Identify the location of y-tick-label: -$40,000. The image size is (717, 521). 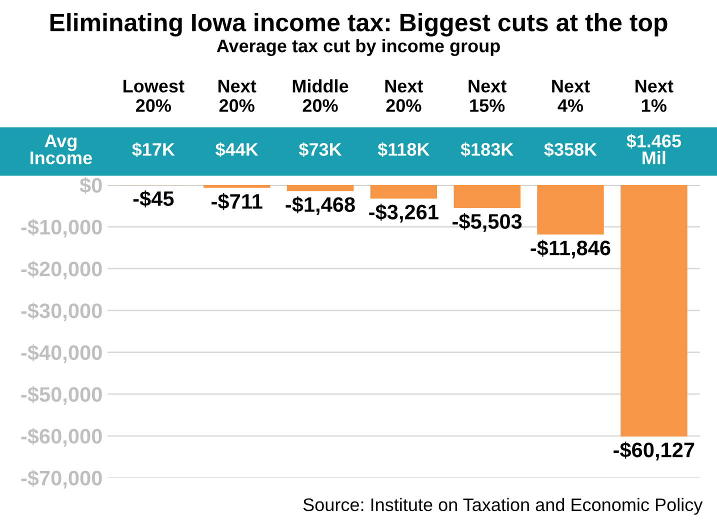
(61, 354).